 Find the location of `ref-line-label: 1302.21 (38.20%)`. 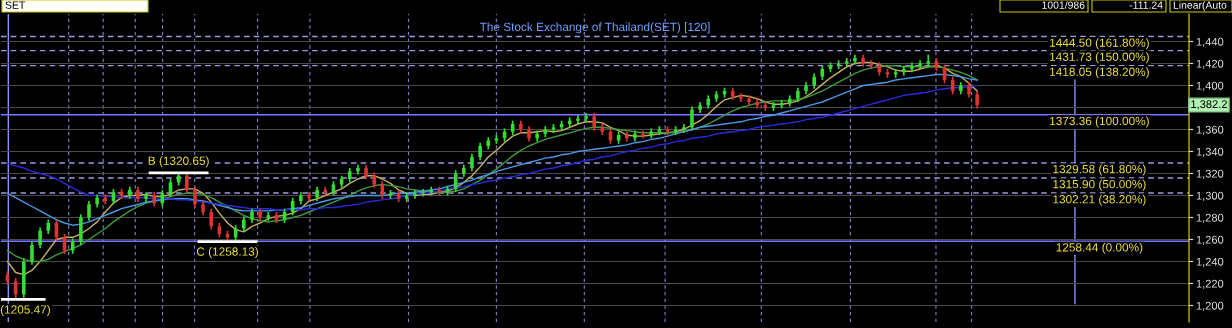

ref-line-label: 1302.21 (38.20%) is located at coordinates (1099, 200).